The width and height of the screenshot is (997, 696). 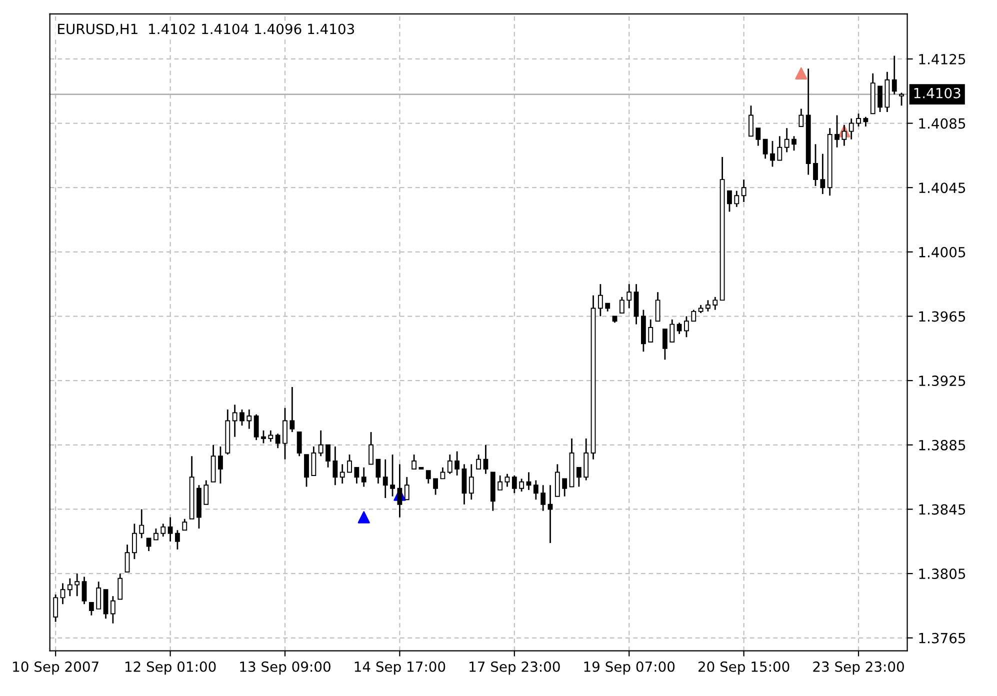 I want to click on y-tick-label: 1.3885, so click(x=942, y=445).